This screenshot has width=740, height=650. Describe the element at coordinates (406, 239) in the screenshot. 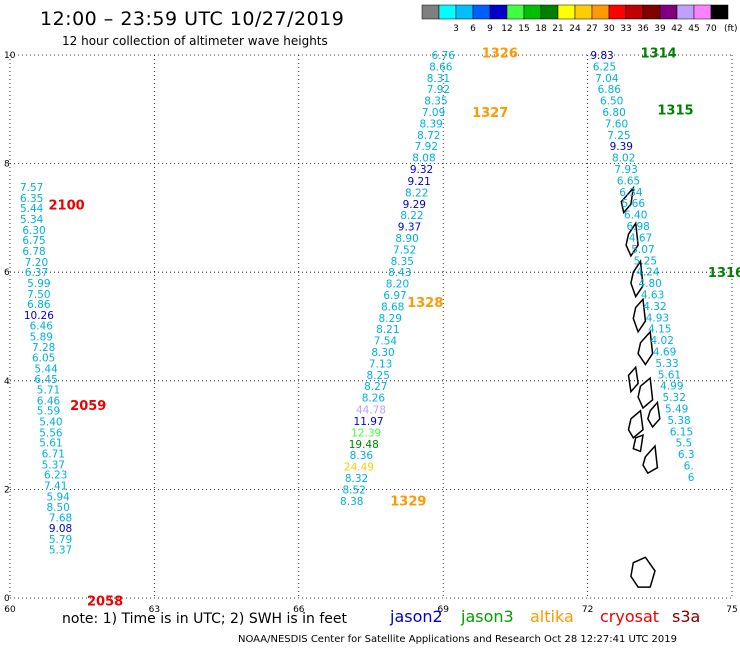

I see `wave-height-value: 8.90` at that location.